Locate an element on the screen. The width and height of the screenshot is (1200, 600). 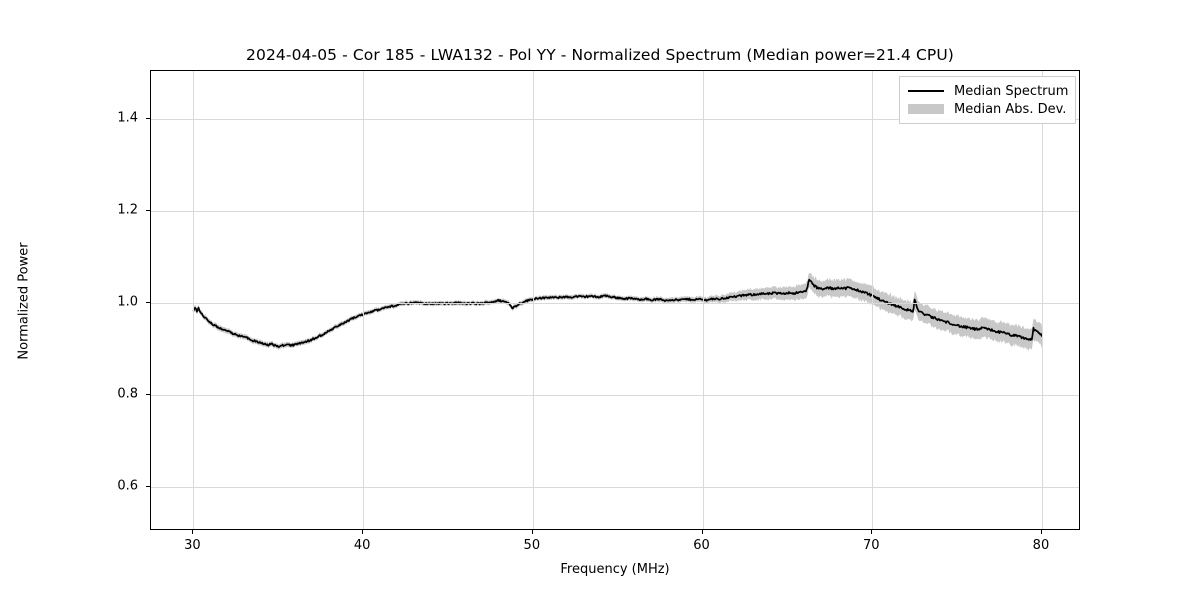
x-tick-label: 80 is located at coordinates (1041, 545).